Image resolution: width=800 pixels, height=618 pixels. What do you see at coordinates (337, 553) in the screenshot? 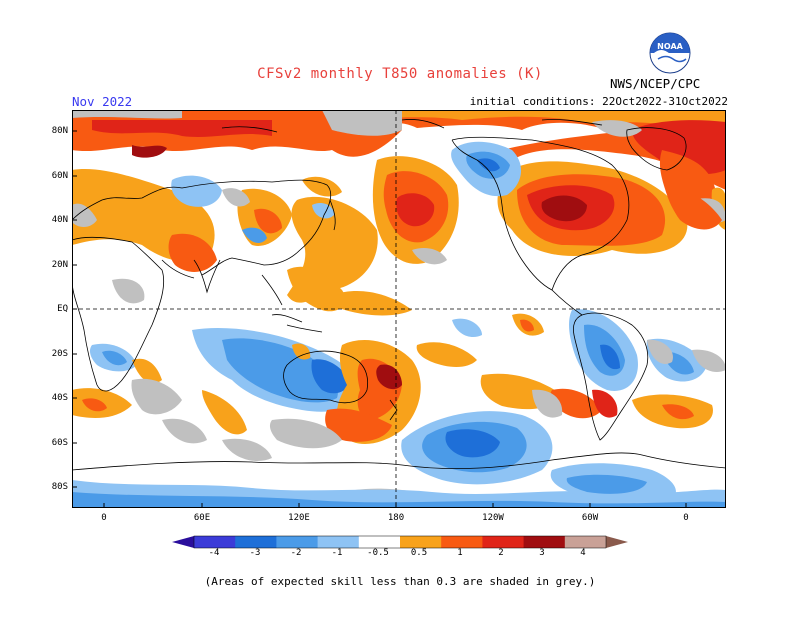
I see `colorbar-label: -1` at bounding box center [337, 553].